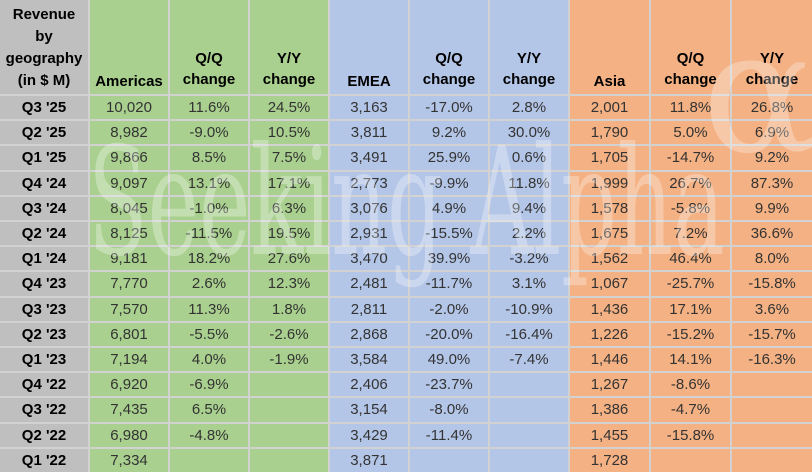  What do you see at coordinates (369, 259) in the screenshot?
I see `emea-revenue-cell: 3,470` at bounding box center [369, 259].